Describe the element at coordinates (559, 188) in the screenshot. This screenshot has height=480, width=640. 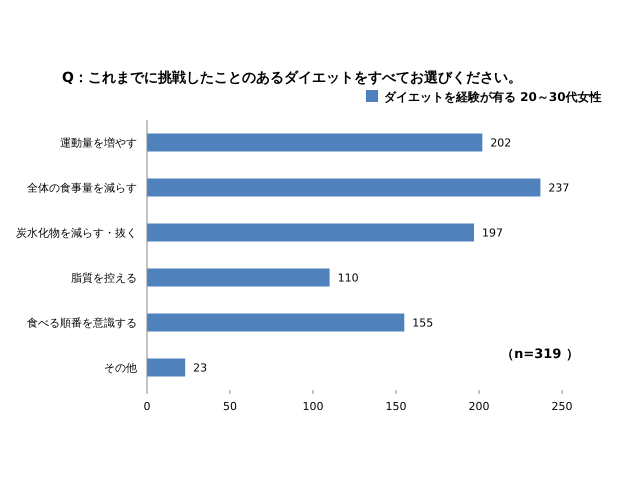
I see `data-label: 237` at that location.